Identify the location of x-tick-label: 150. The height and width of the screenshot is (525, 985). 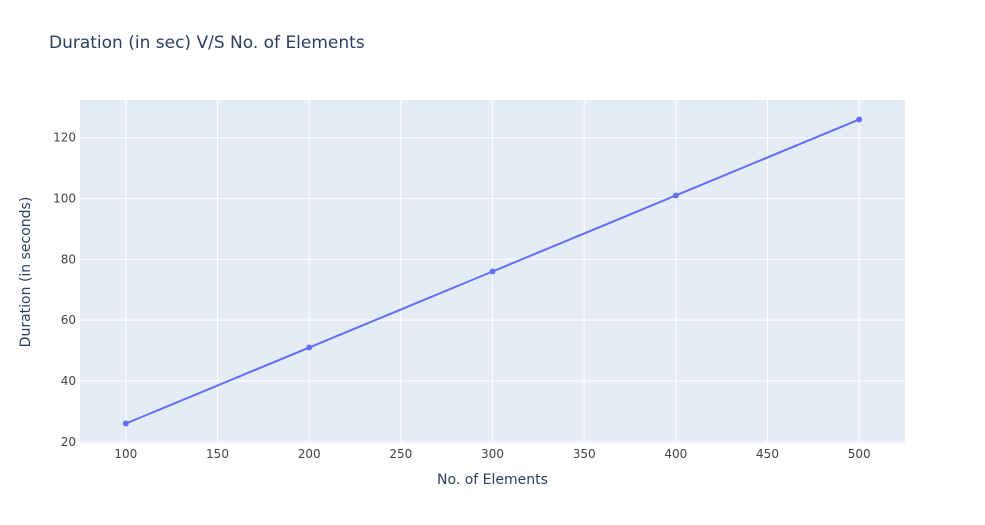
(217, 454).